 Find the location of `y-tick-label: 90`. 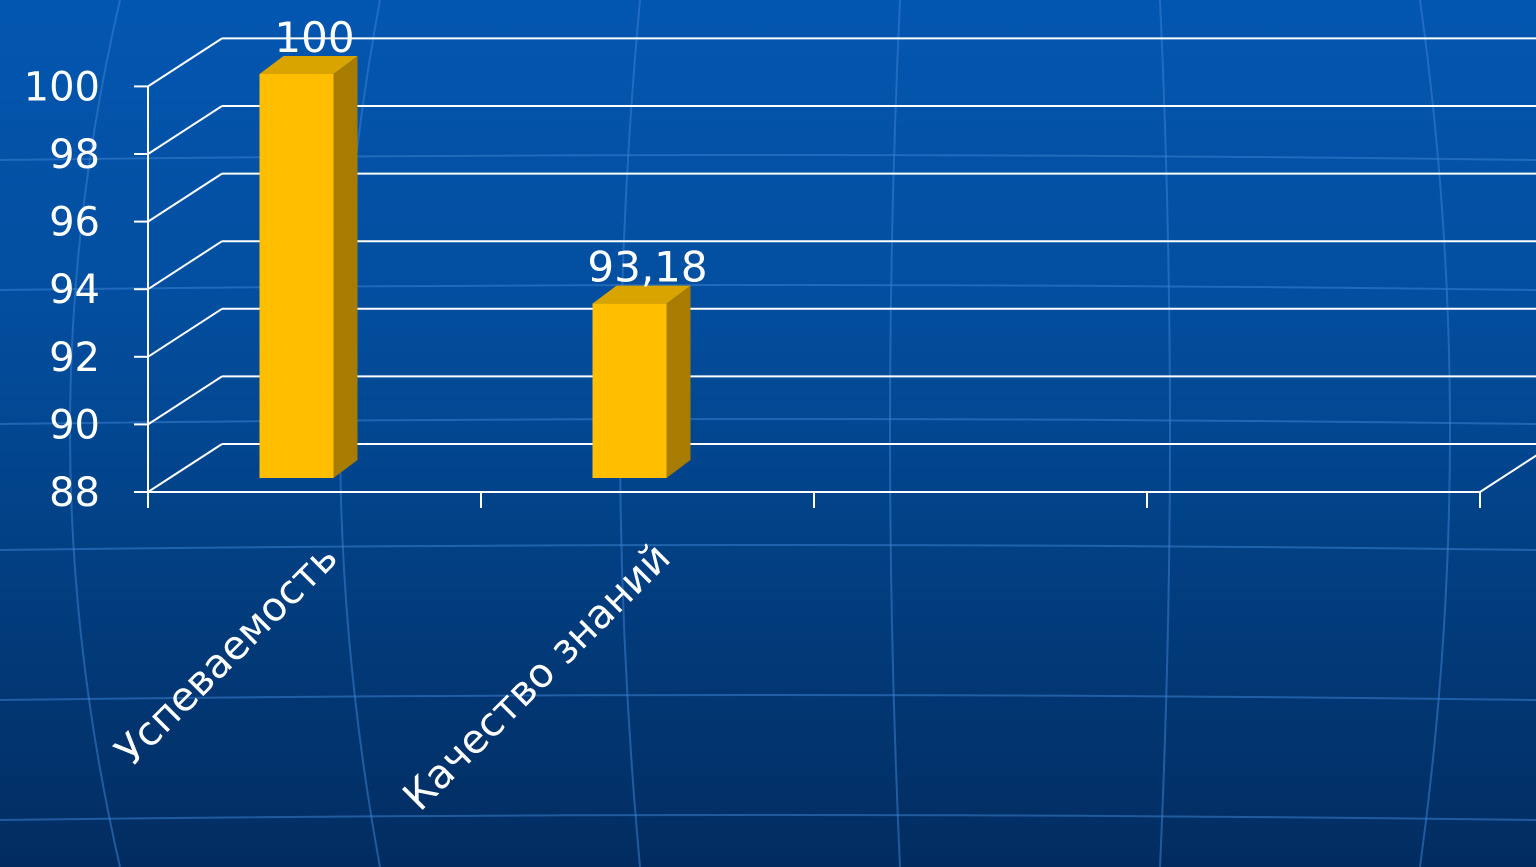

y-tick-label: 90 is located at coordinates (74, 425).